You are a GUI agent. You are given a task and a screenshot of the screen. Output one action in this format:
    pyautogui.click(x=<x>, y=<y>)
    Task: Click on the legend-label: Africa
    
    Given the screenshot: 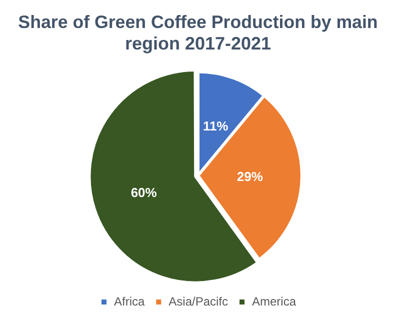 What is the action you would take?
    pyautogui.click(x=129, y=301)
    